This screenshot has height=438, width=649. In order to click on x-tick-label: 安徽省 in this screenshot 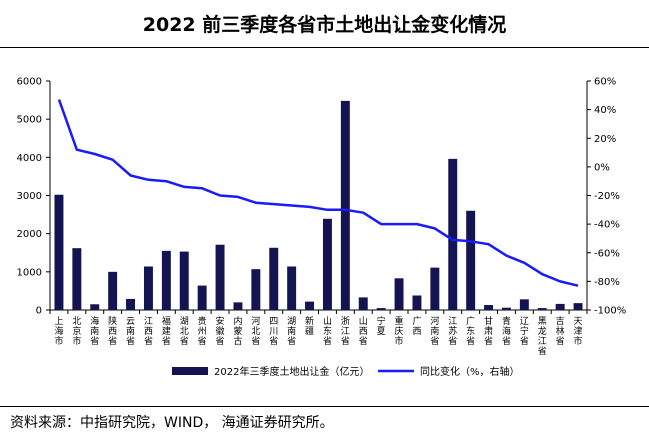, I will do `click(220, 331)`.